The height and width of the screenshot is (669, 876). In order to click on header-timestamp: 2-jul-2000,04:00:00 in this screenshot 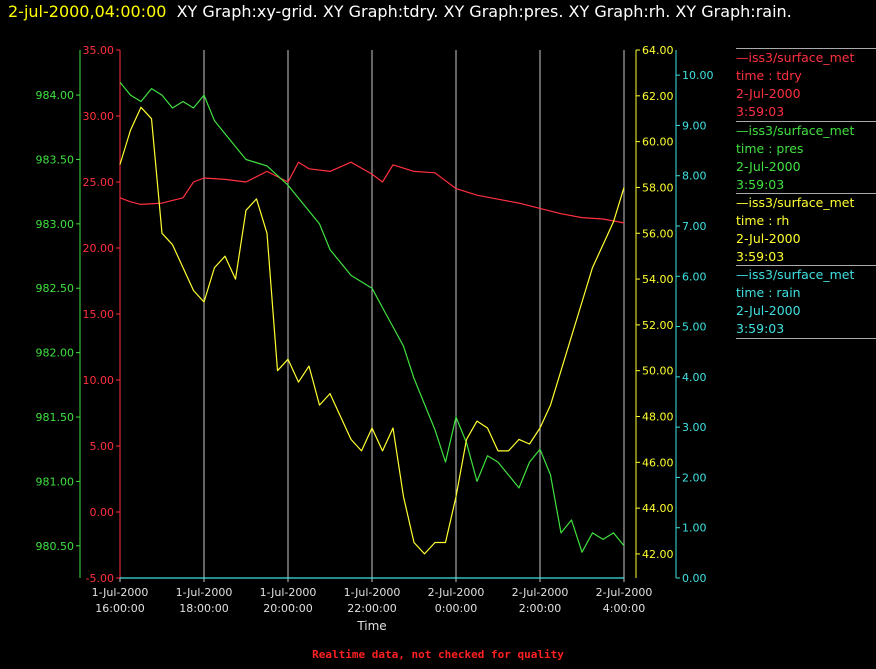, I will do `click(87, 11)`.